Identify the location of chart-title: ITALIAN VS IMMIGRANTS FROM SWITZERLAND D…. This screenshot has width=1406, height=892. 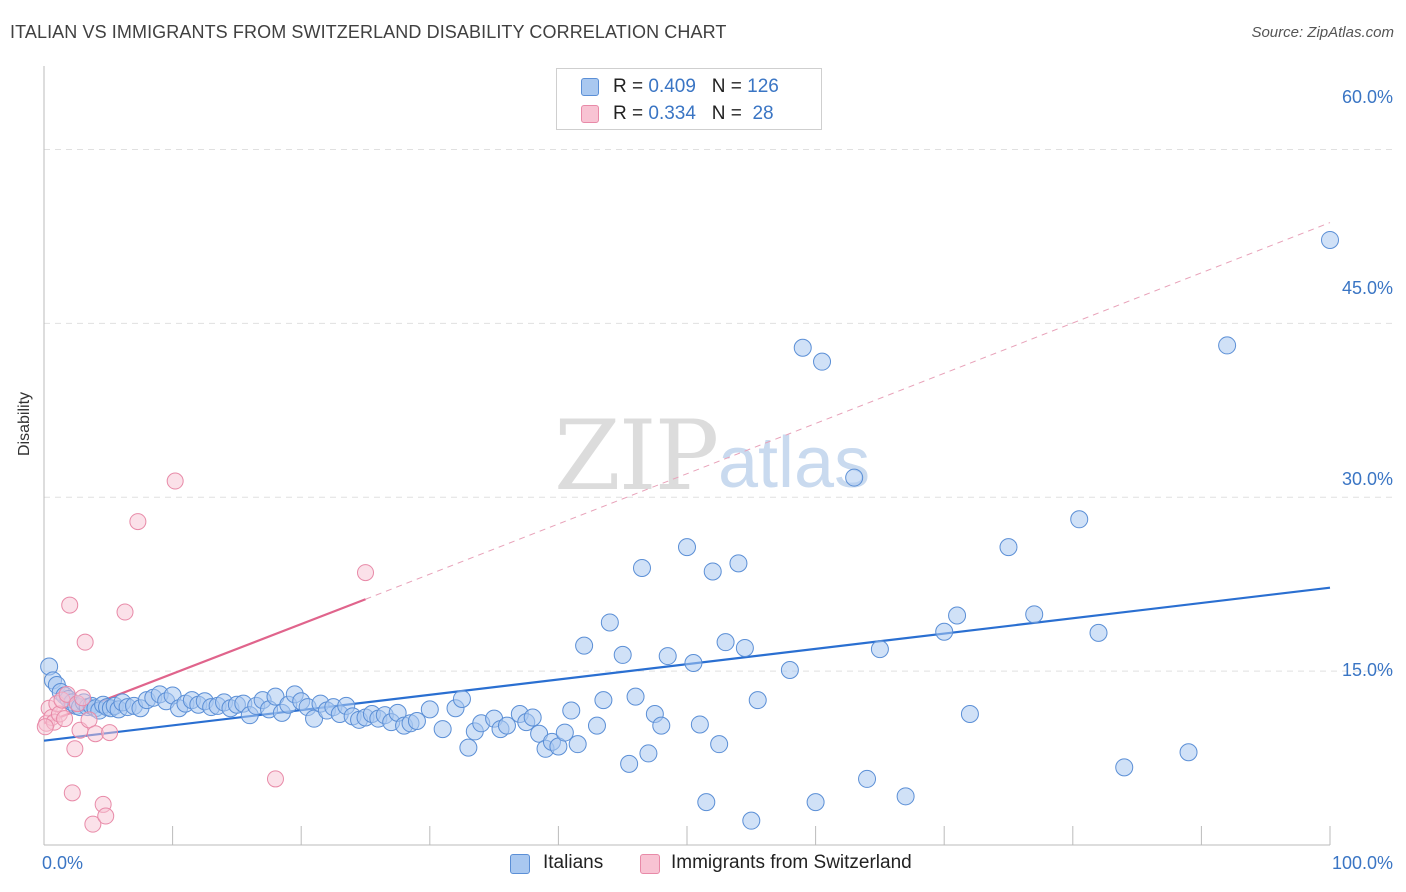
(368, 32).